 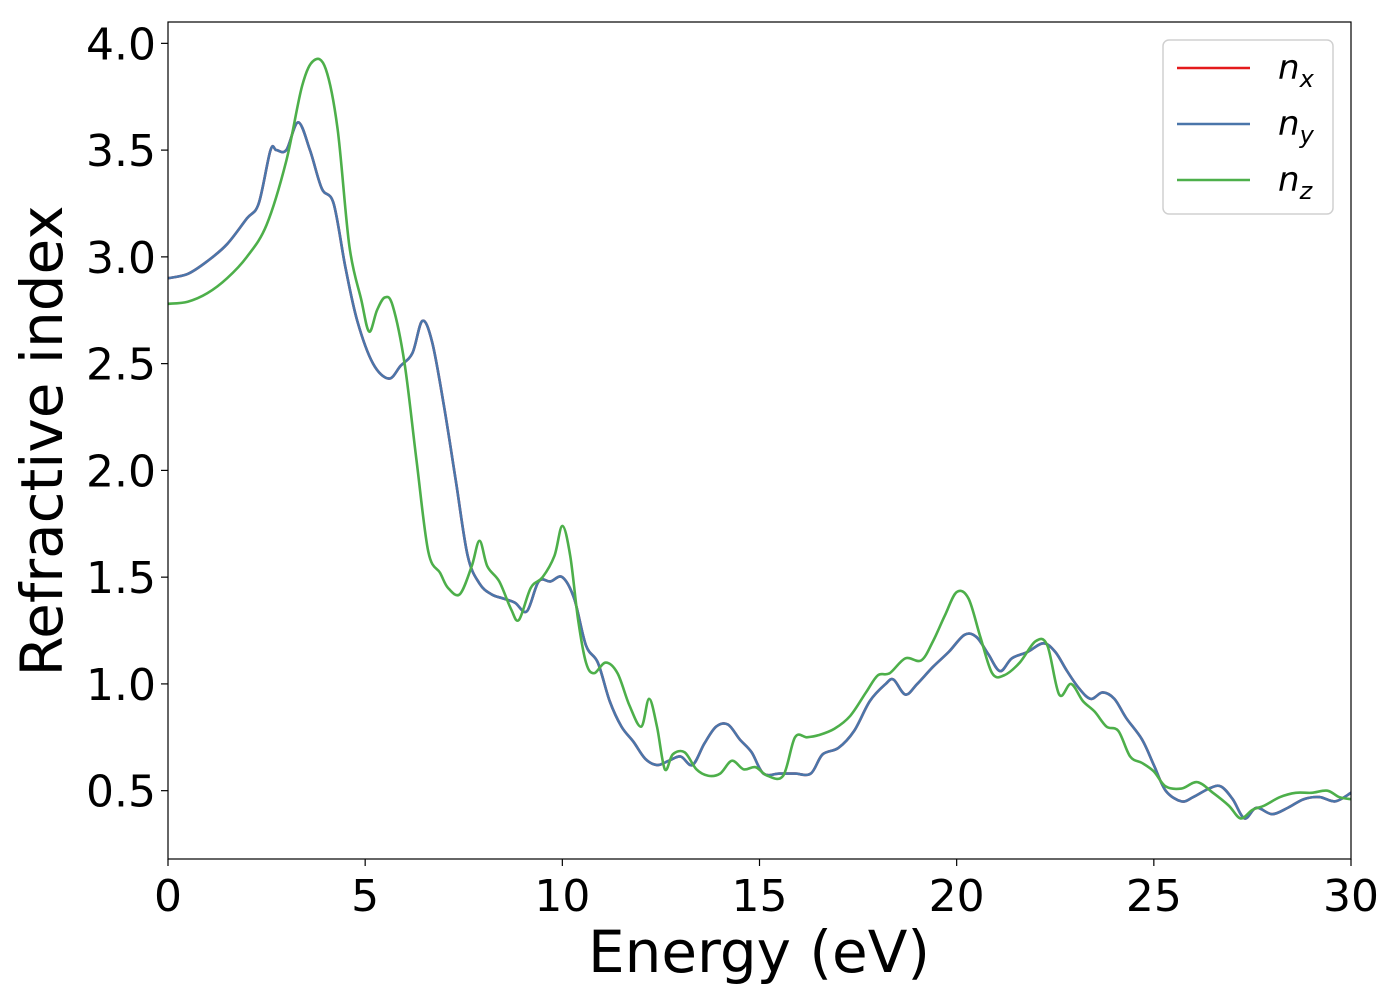 What do you see at coordinates (1306, 191) in the screenshot?
I see `legend-label-subscript: z` at bounding box center [1306, 191].